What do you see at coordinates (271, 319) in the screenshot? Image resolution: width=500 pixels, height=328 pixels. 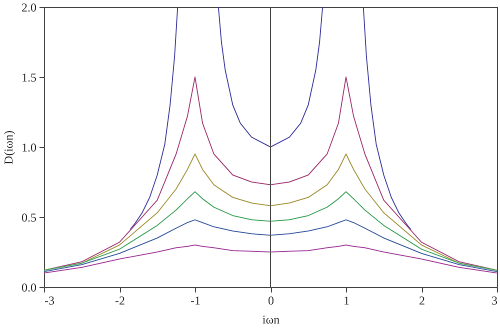 I see `x-axis-title: iωn` at bounding box center [271, 319].